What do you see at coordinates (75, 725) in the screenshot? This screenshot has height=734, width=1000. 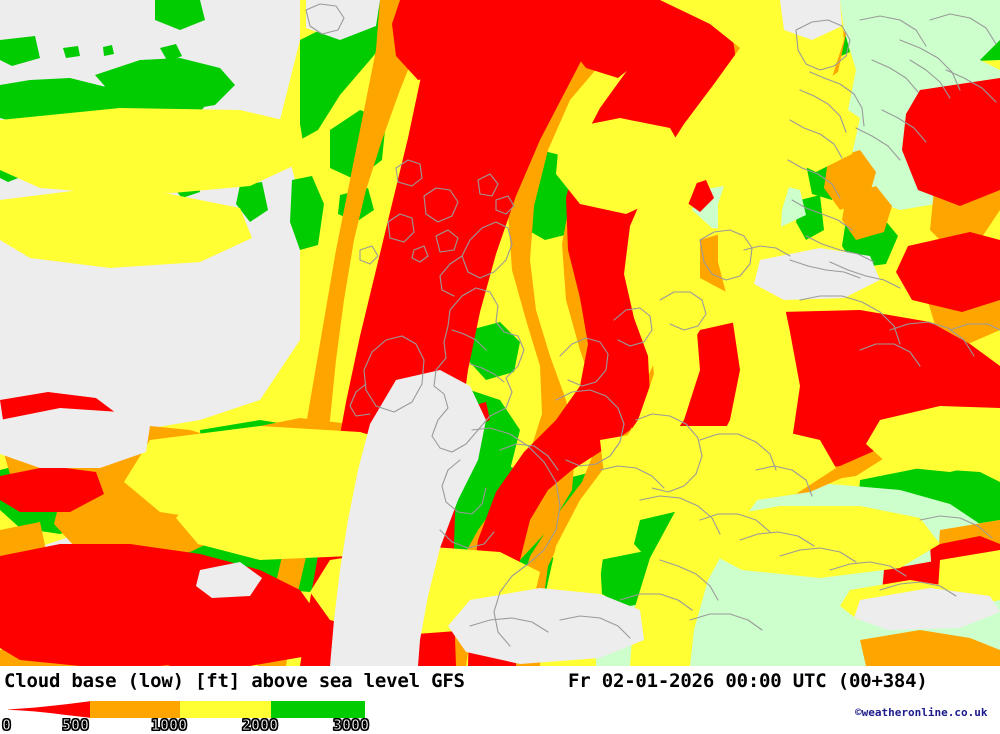 I see `scale-tick-500: 500` at bounding box center [75, 725].